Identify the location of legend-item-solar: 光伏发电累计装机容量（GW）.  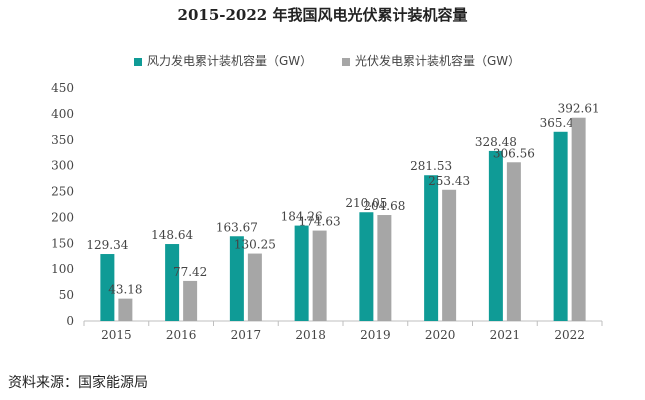
(431, 60).